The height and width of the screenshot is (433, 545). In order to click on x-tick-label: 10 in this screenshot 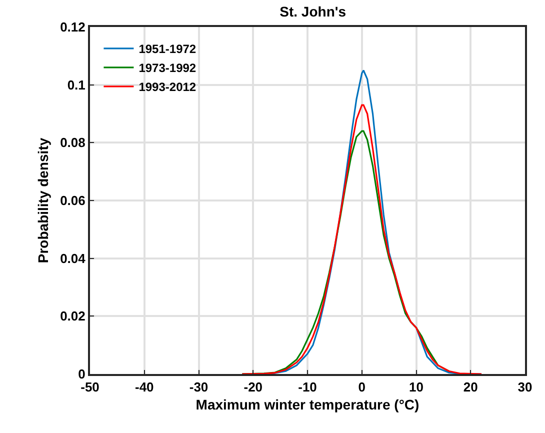, I will do `click(416, 387)`.